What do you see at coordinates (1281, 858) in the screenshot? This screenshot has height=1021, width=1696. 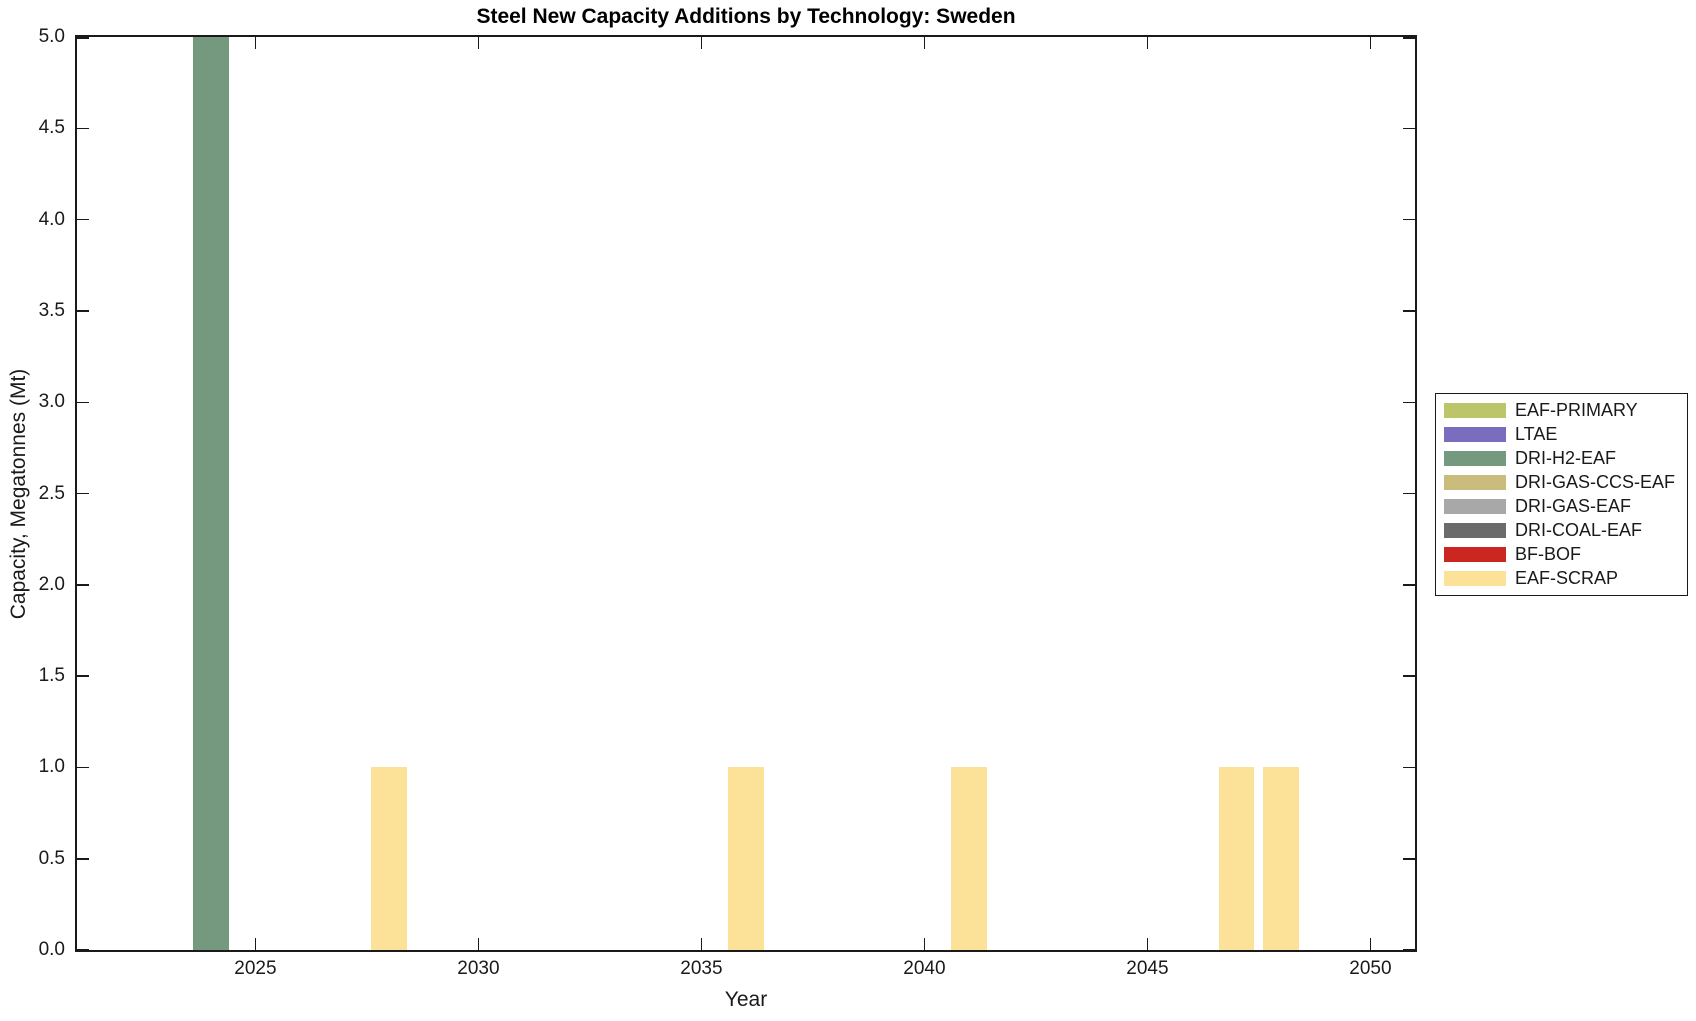 I see `bar-eaf-scrap-2048` at bounding box center [1281, 858].